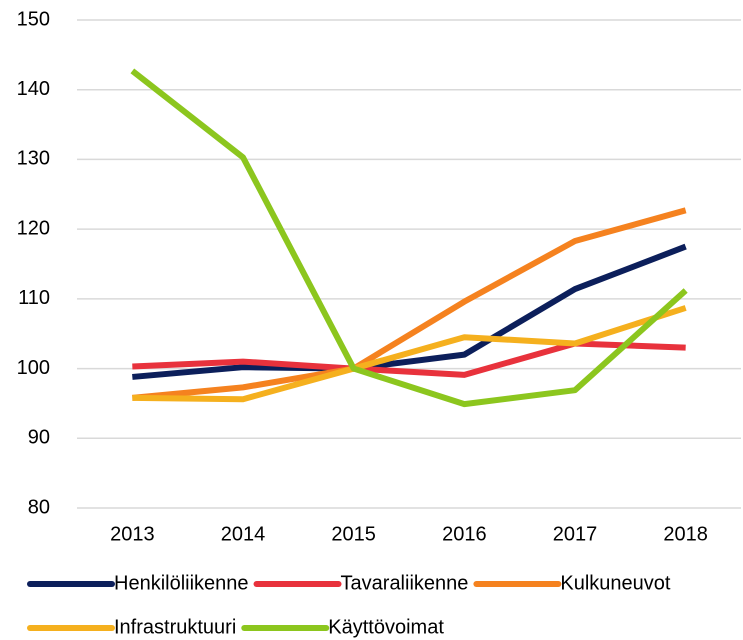  What do you see at coordinates (181, 583) in the screenshot?
I see `legend-label: Henkilöliikenne` at bounding box center [181, 583].